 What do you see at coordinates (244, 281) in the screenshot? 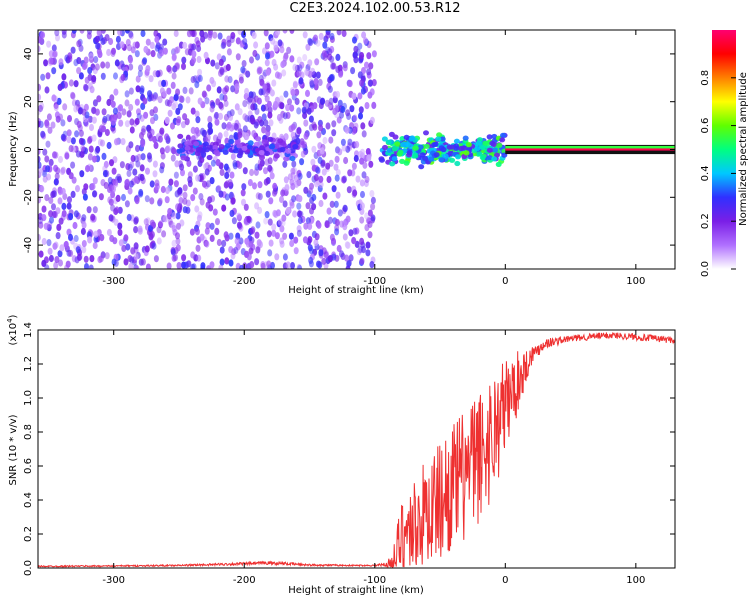
I see `x-tick-label: -200` at bounding box center [244, 281].